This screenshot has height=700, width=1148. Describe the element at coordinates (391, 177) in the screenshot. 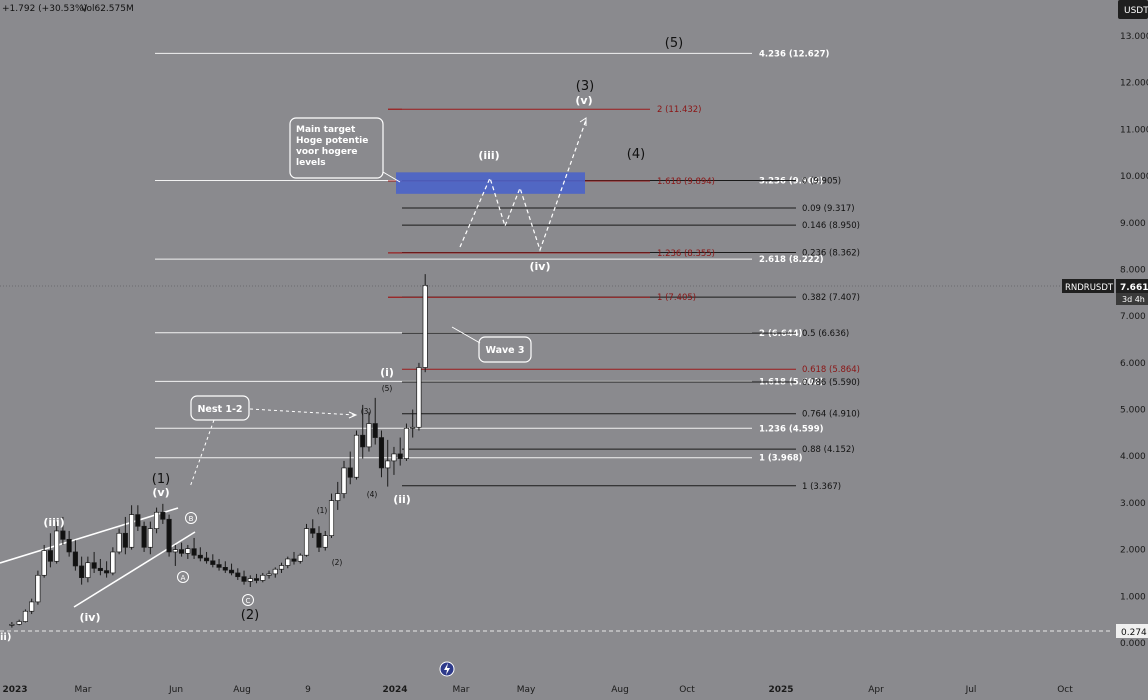

I see `callout-main-target-pointer` at that location.